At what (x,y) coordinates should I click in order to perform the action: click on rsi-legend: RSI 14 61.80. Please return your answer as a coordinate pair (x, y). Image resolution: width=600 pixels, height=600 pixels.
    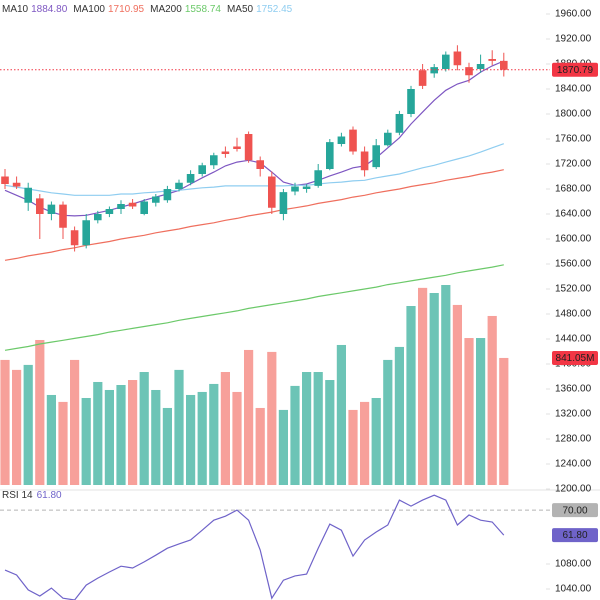
    Looking at the image, I should click on (32, 495).